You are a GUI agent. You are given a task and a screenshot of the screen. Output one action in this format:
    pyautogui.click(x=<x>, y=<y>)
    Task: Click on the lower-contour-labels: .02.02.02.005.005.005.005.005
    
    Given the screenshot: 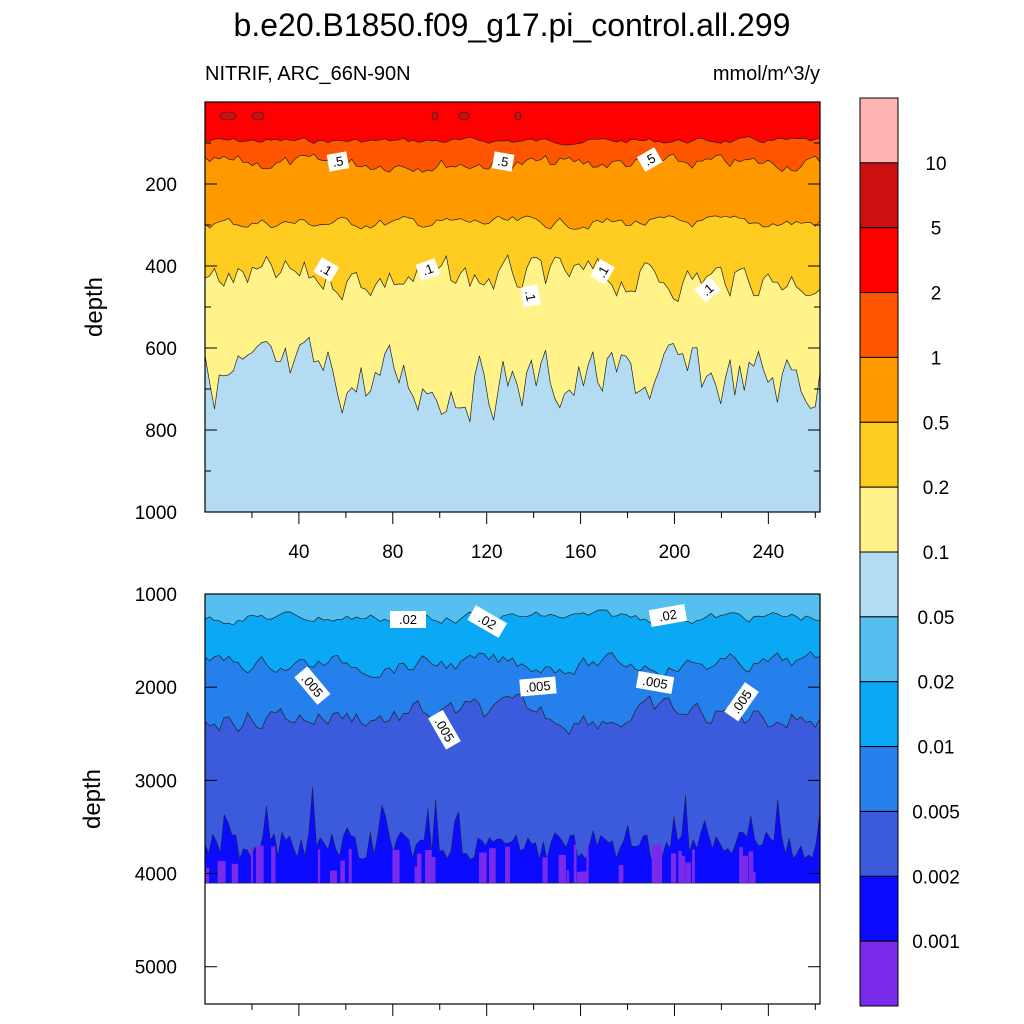 What is the action you would take?
    pyautogui.click(x=526, y=677)
    